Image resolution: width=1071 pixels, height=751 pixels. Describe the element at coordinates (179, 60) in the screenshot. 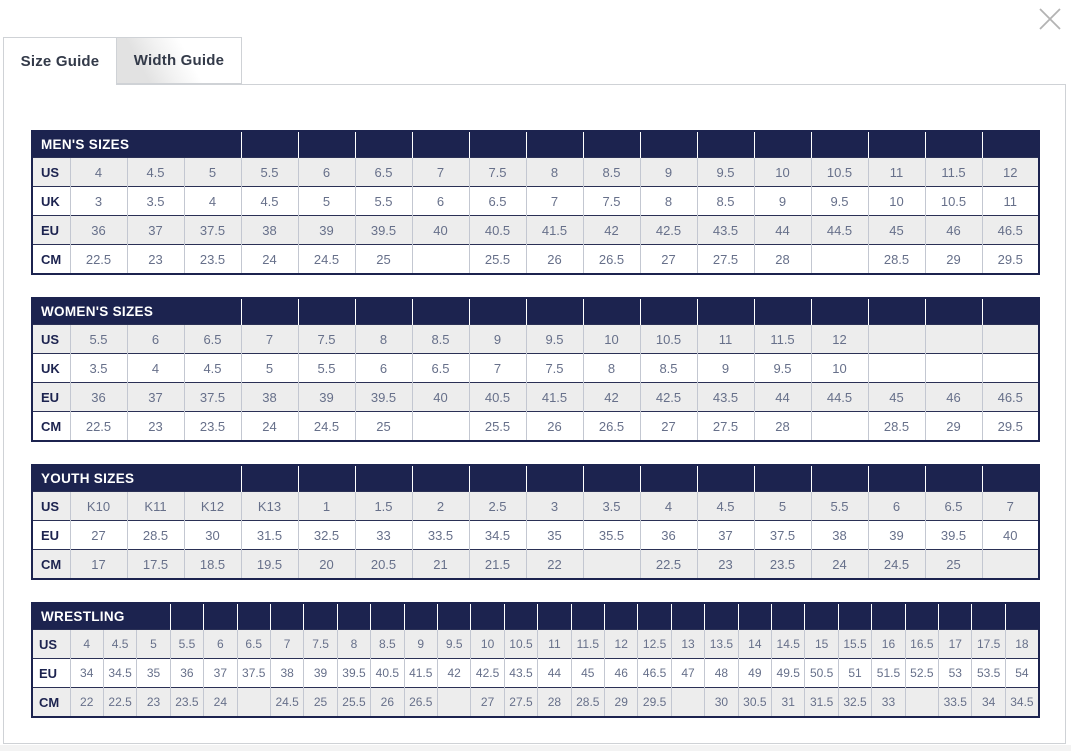

I see `tab-width-guide: Width Guide` at that location.